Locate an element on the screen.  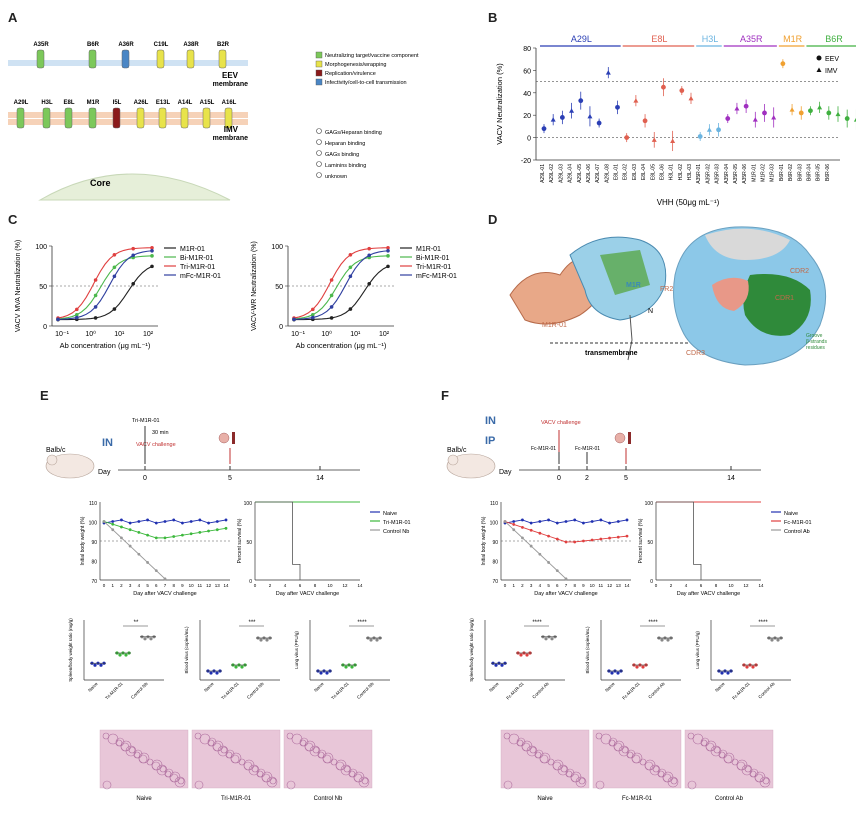
c-xlabel: Ab concentration (μg mL⁻¹) is located at coordinates (341, 345).